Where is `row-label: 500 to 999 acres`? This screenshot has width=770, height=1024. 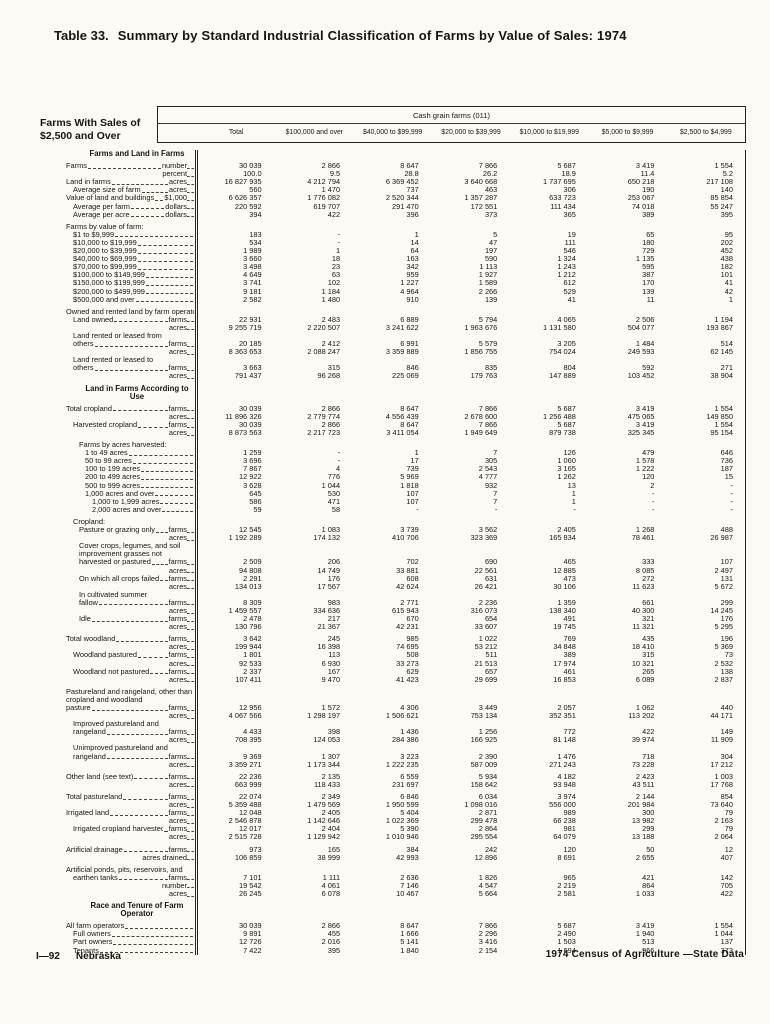
row-label: 500 to 999 acres is located at coordinates (113, 485).